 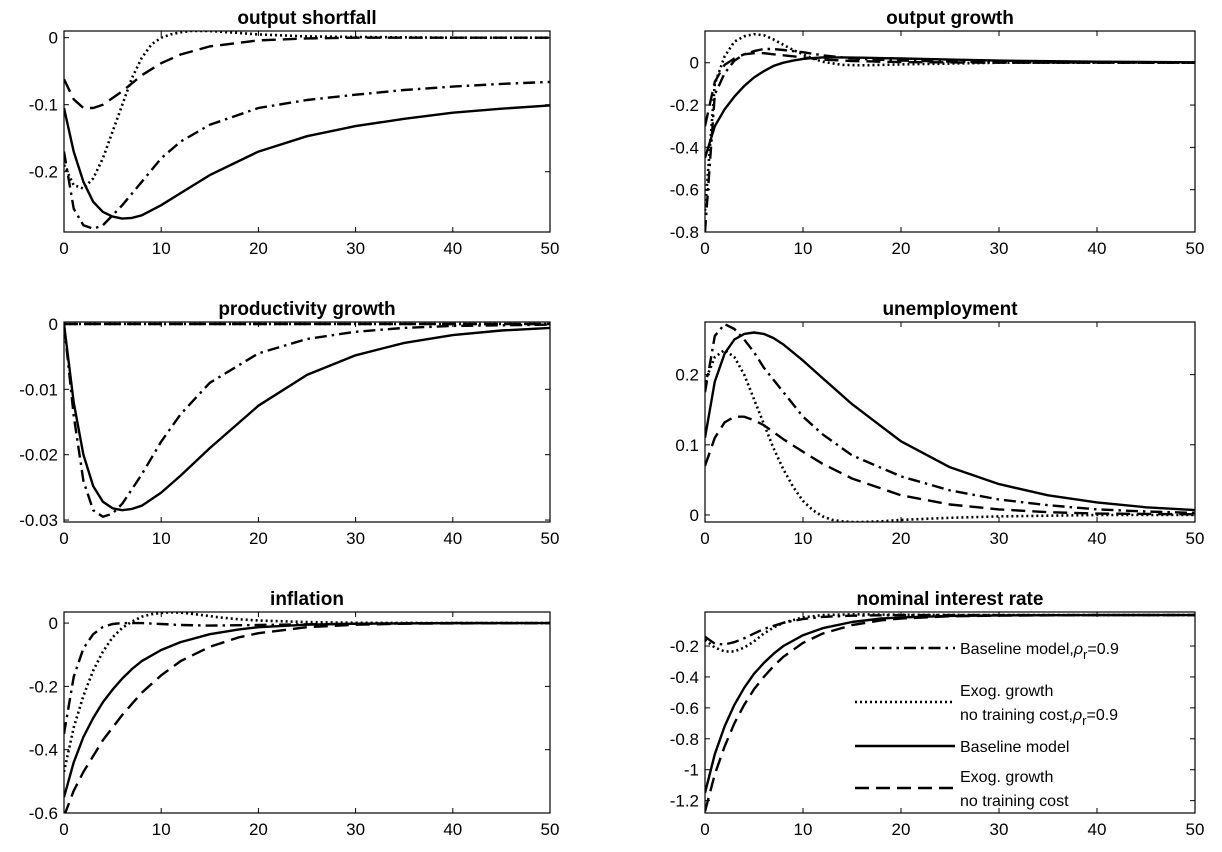 I want to click on panel-3: unemployment 0 10 20 30 40 50 0 0.1 0.2, so click(x=939, y=423).